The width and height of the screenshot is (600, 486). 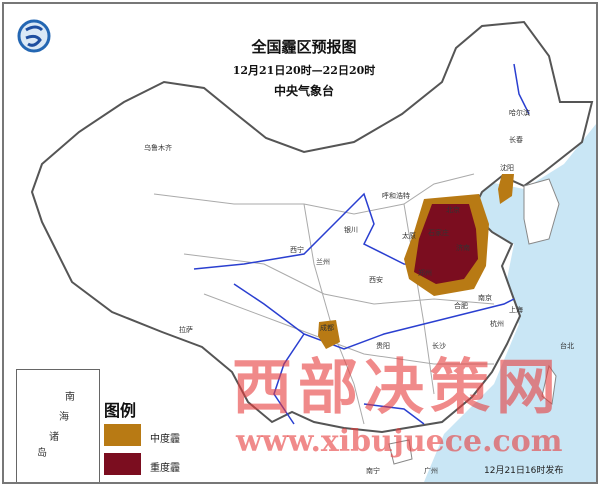 I want to click on watermark-text: 西部决策网, so click(x=397, y=388).